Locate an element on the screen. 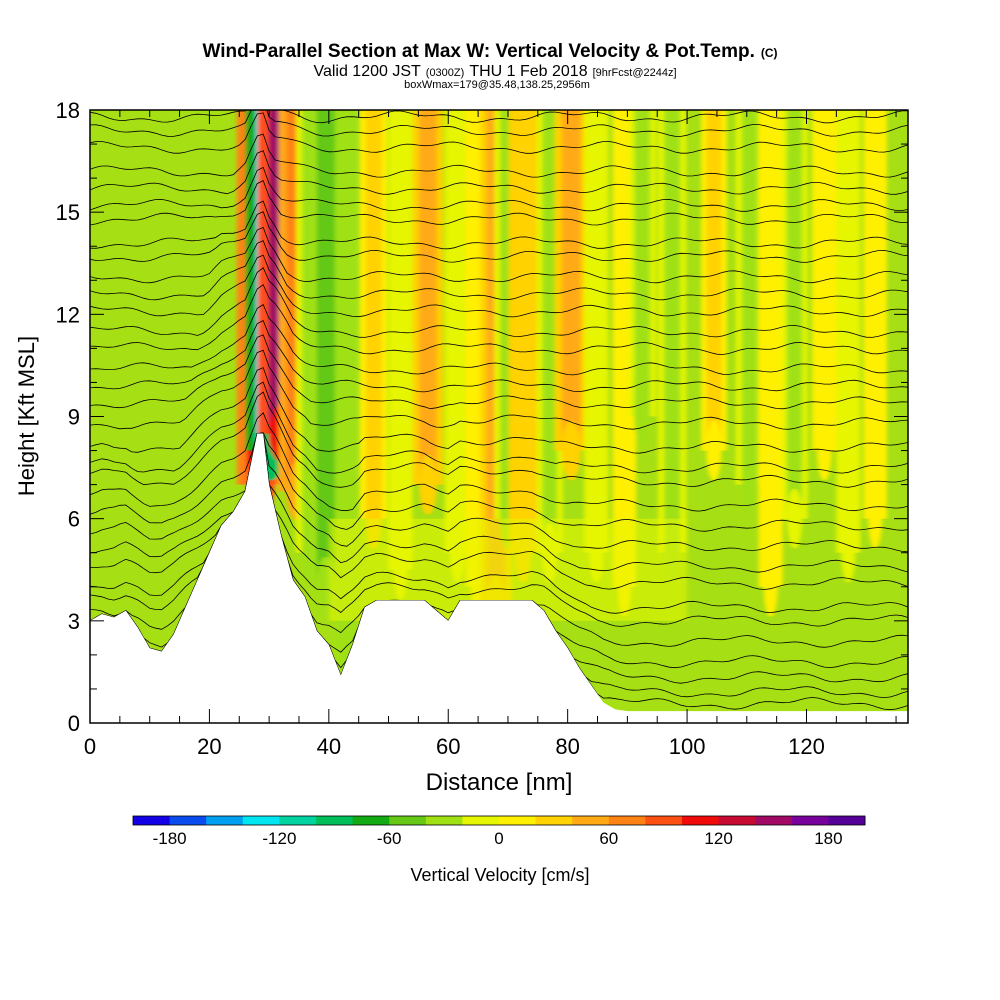 The height and width of the screenshot is (1000, 1000). colorbar-frame is located at coordinates (499, 820).